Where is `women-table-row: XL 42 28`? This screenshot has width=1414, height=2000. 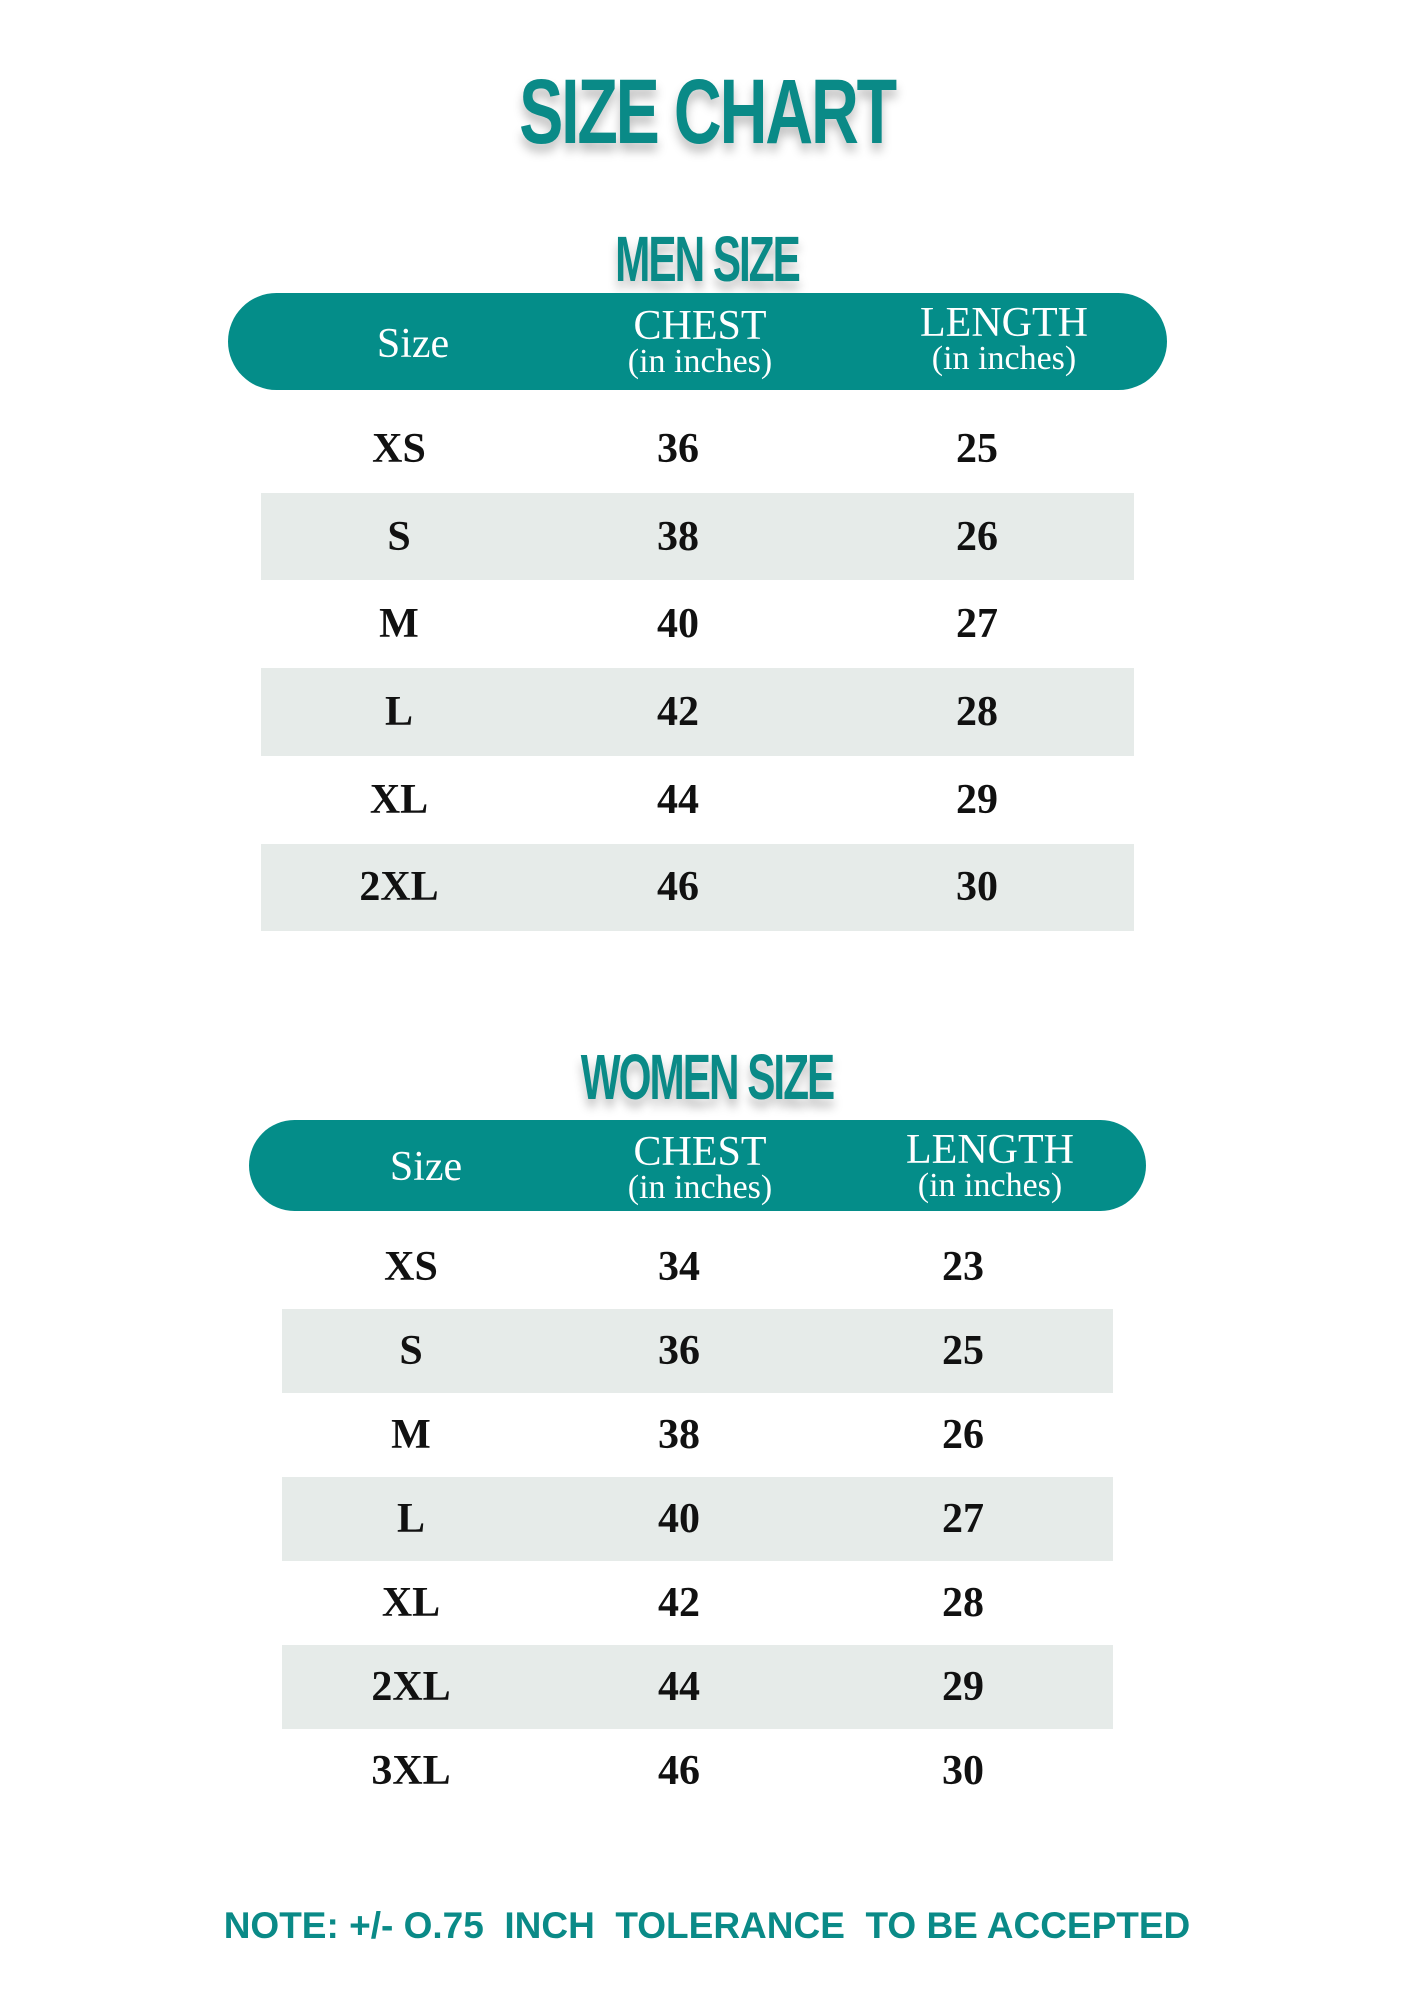 women-table-row: XL 42 28 is located at coordinates (697, 1603).